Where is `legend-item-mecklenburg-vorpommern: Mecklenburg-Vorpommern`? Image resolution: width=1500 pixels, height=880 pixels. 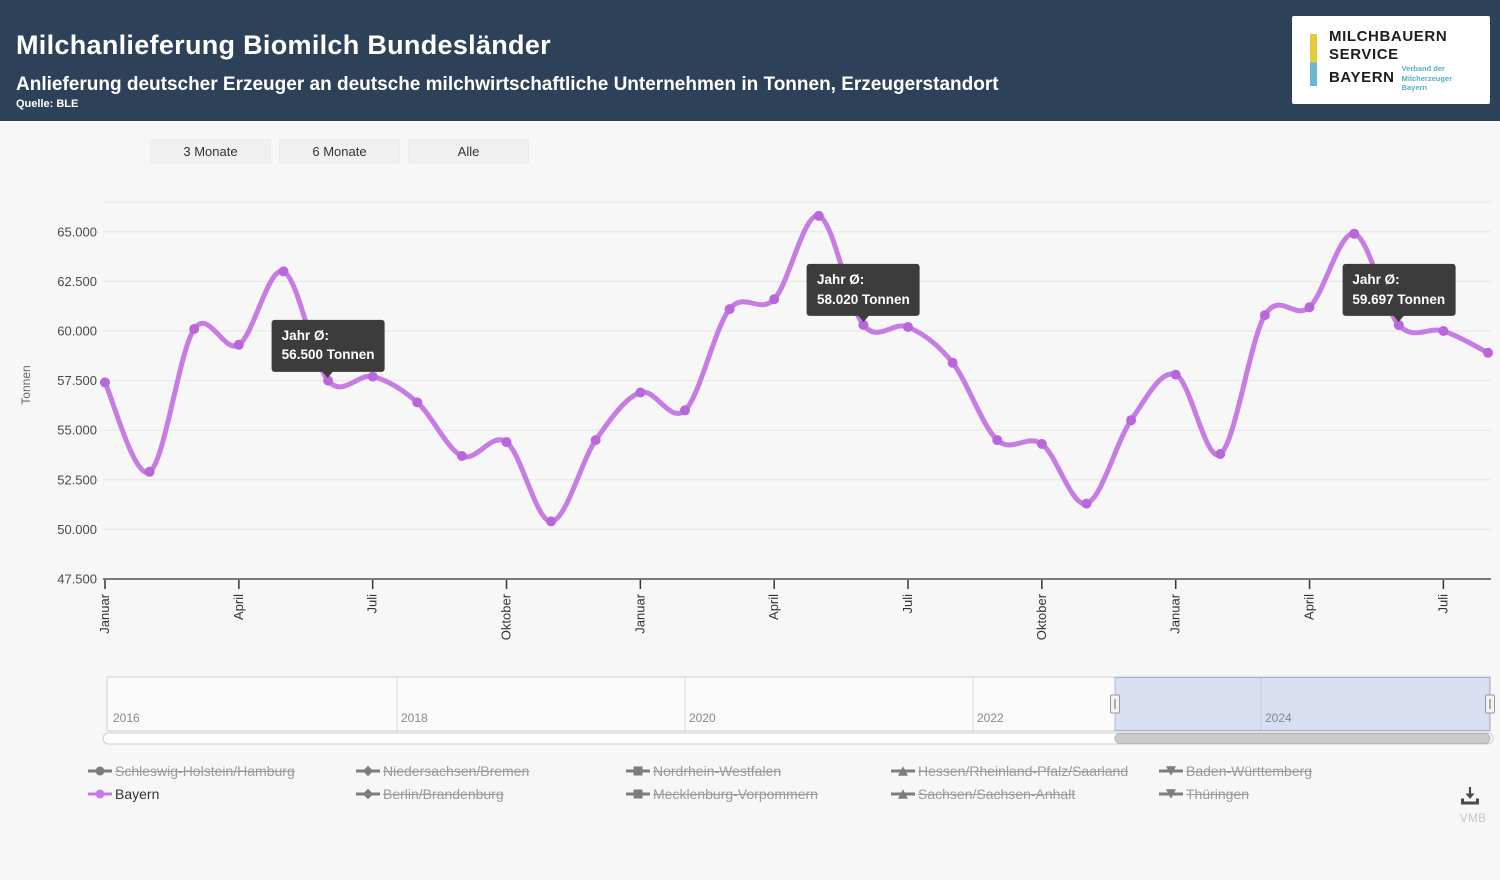
legend-item-mecklenburg-vorpommern: Mecklenburg-Vorpommern is located at coordinates (758, 794).